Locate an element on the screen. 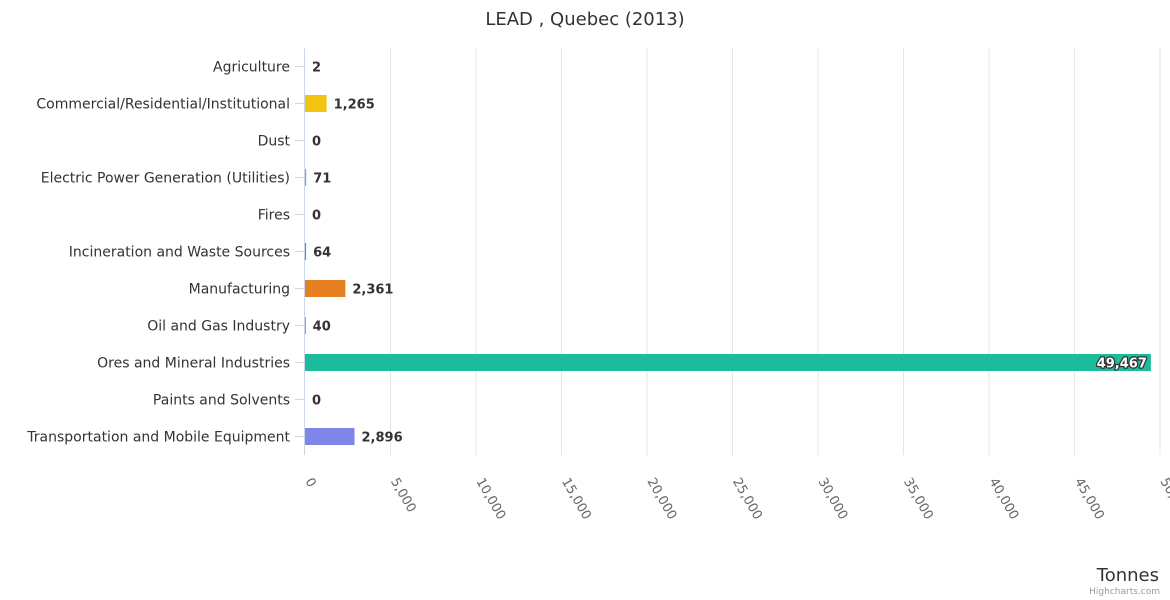  data-label: 2,361 is located at coordinates (372, 290).